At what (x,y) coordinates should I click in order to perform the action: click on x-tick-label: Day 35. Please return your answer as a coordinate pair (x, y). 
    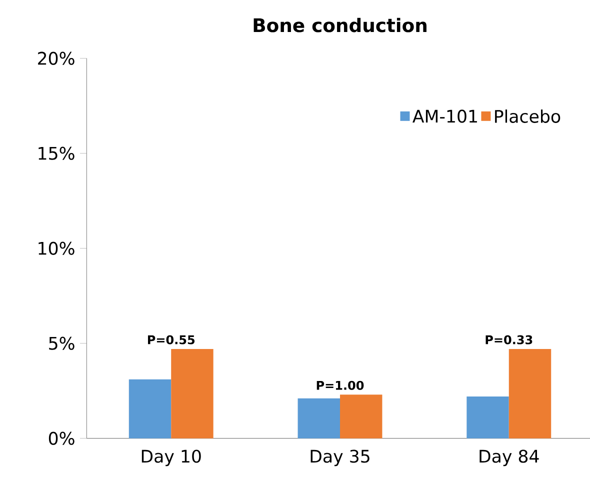
    Looking at the image, I should click on (340, 458).